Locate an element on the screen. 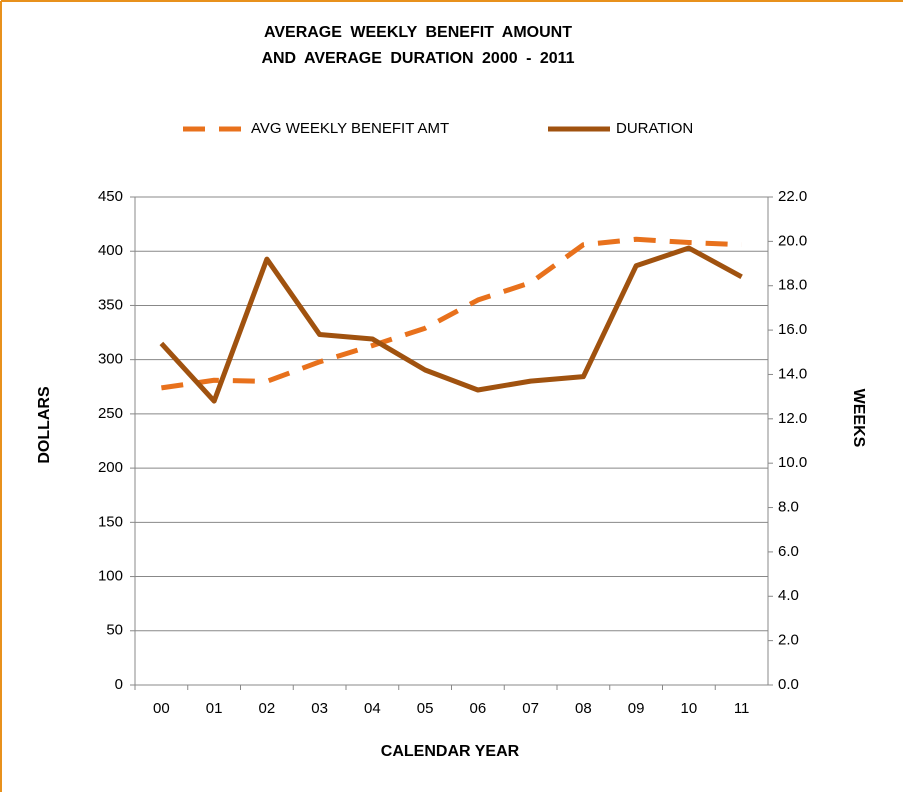 This screenshot has width=903, height=792. y2-tick-label: 20.0 is located at coordinates (792, 240).